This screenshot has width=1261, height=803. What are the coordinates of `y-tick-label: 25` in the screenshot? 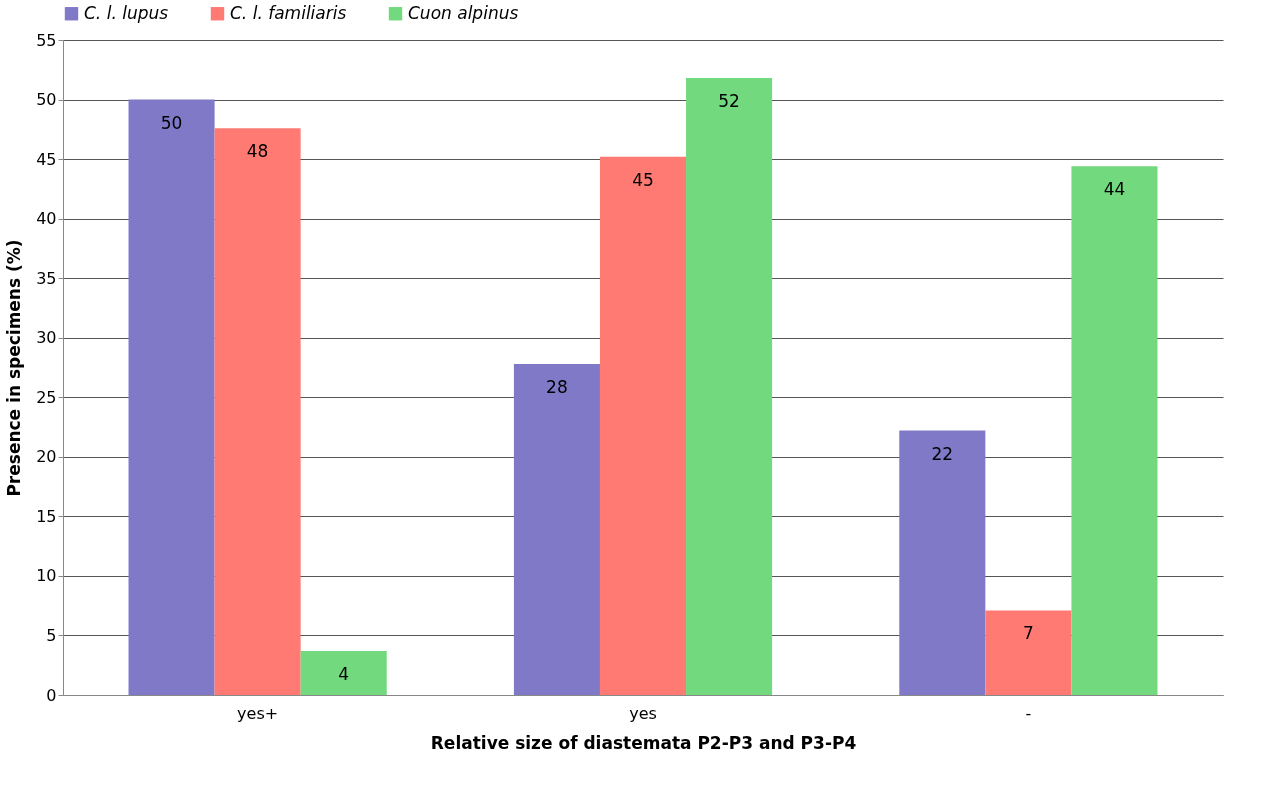 It's located at (46, 397).